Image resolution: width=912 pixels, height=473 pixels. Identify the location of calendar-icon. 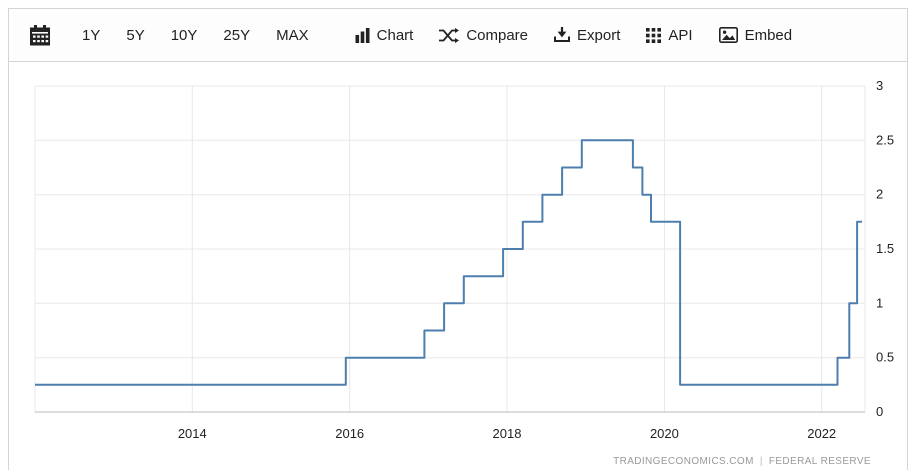
(40, 34).